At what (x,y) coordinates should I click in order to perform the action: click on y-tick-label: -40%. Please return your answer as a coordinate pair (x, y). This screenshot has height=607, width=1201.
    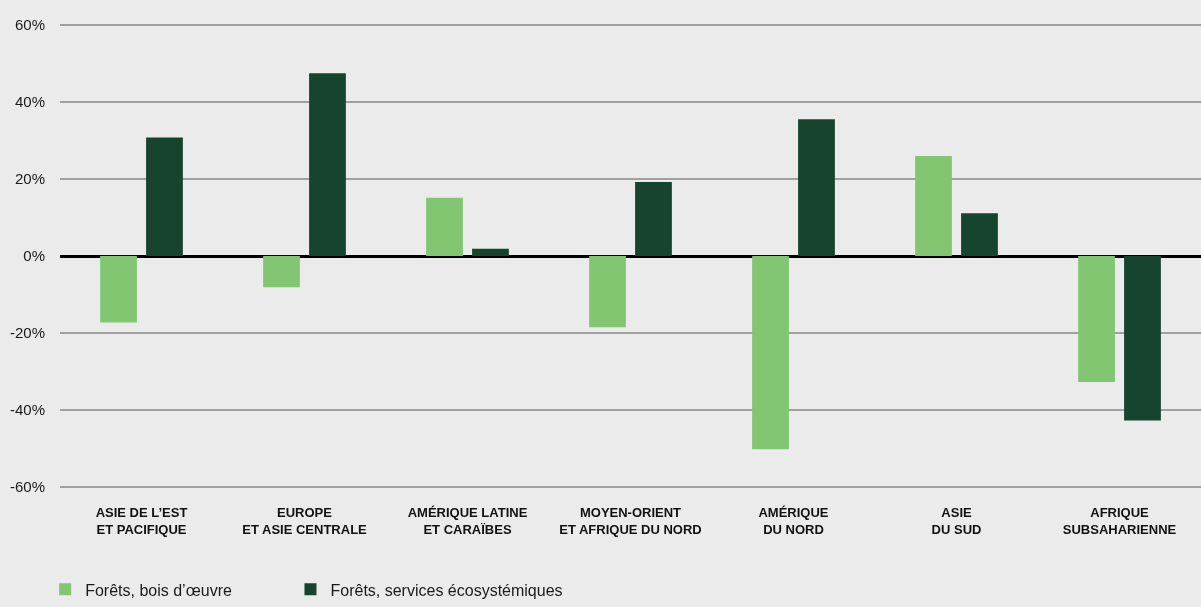
    Looking at the image, I should click on (27, 410).